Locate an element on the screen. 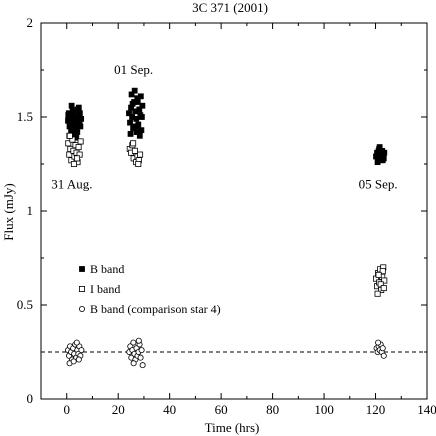 Image resolution: width=436 pixels, height=436 pixels. y-tick-label: 2 is located at coordinates (30, 22).